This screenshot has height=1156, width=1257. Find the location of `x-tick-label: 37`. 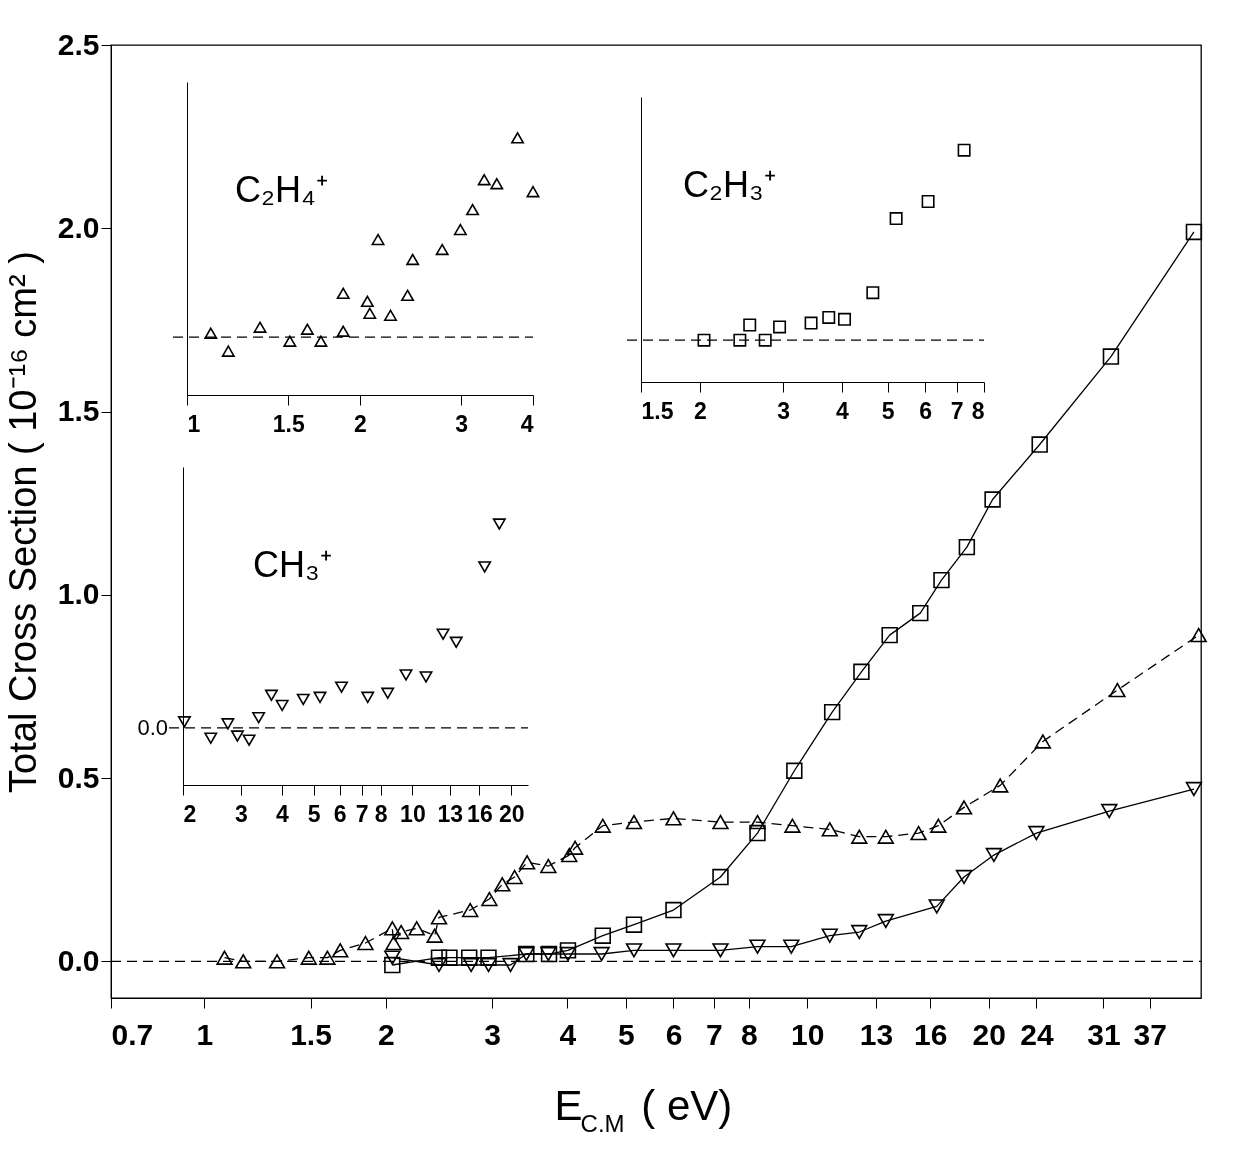

x-tick-label: 37 is located at coordinates (1150, 1034).